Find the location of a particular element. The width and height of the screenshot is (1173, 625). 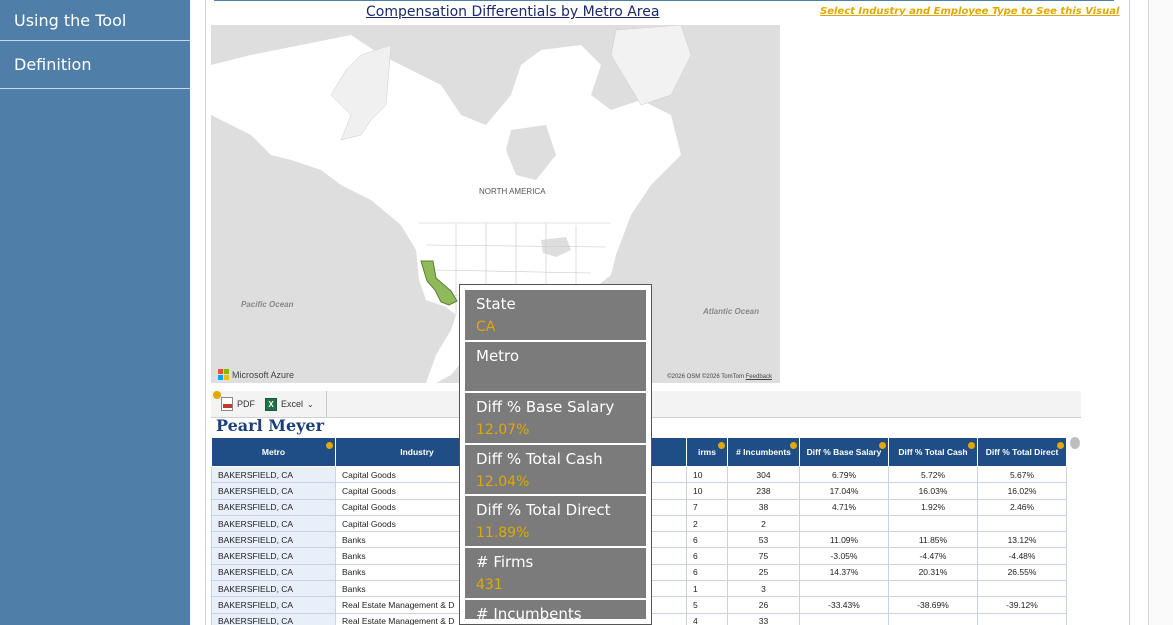

excel-label: Excel is located at coordinates (292, 404).